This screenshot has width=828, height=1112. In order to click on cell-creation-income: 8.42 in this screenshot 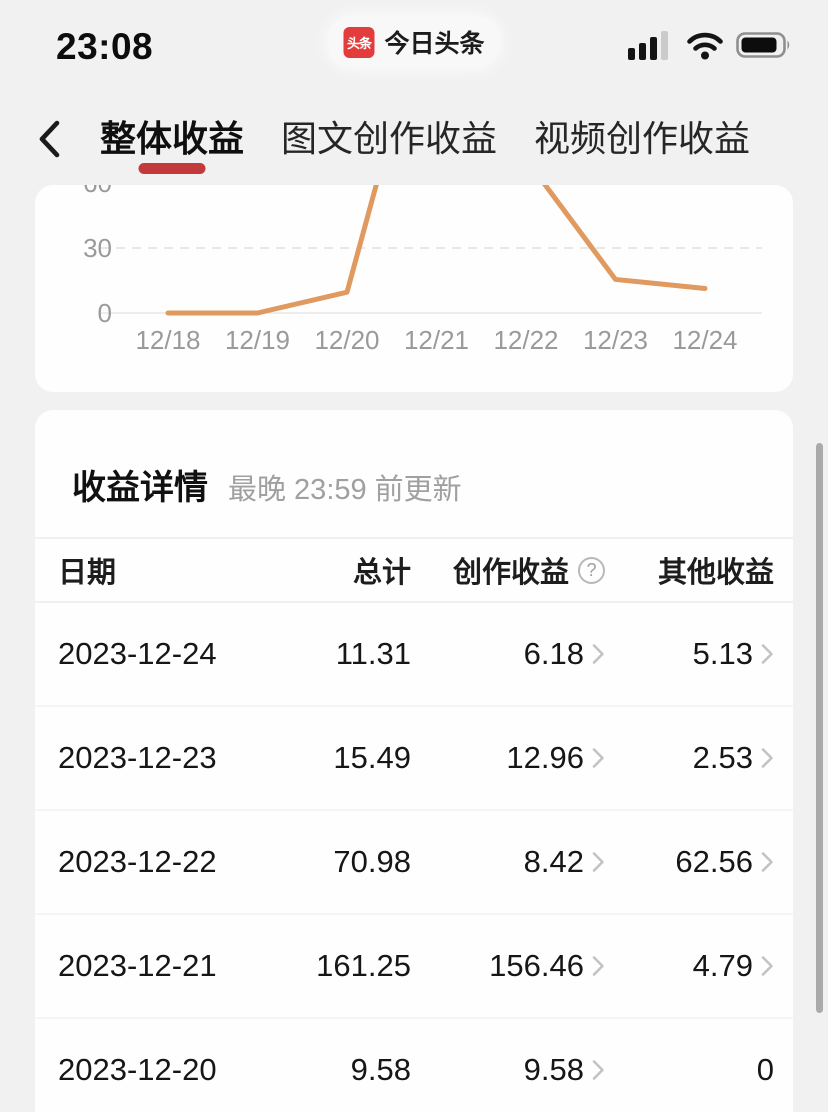, I will do `click(564, 862)`.